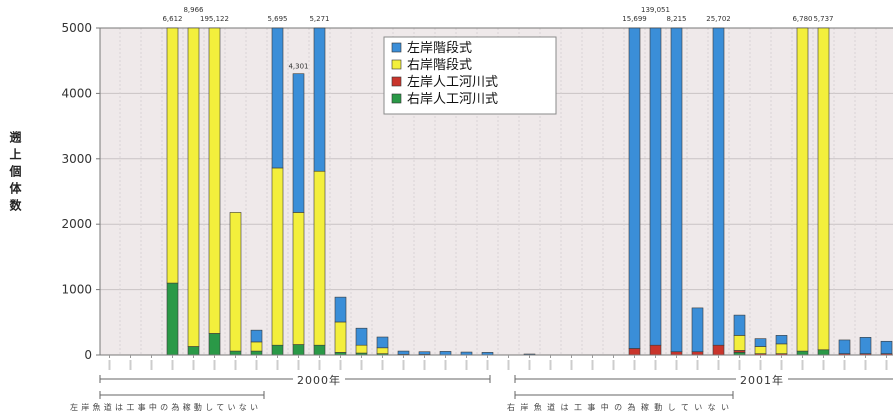 The image size is (893, 418). I want to click on legend-label: 左岸人工河川式, so click(452, 82).